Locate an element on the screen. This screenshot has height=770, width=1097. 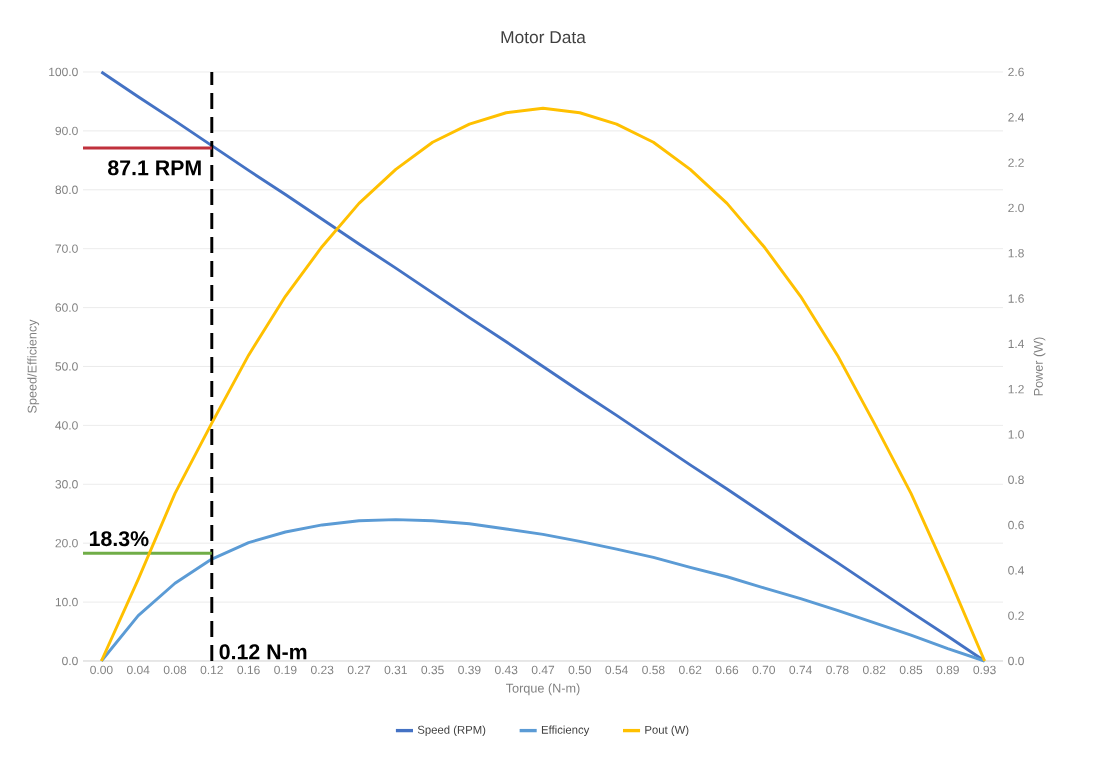
x-tick-label: 0.35 is located at coordinates (432, 670).